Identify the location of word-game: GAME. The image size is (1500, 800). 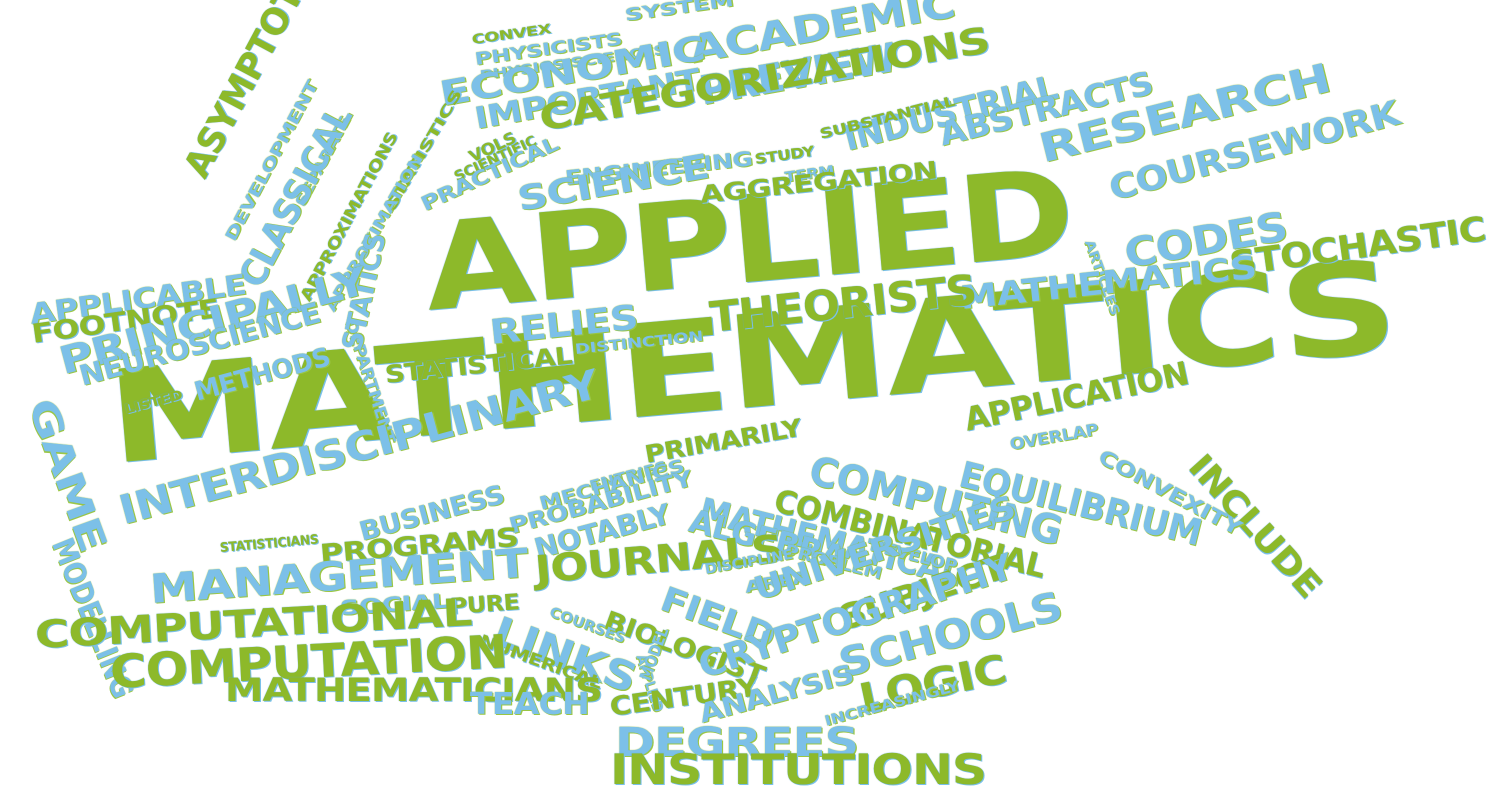
(67, 475).